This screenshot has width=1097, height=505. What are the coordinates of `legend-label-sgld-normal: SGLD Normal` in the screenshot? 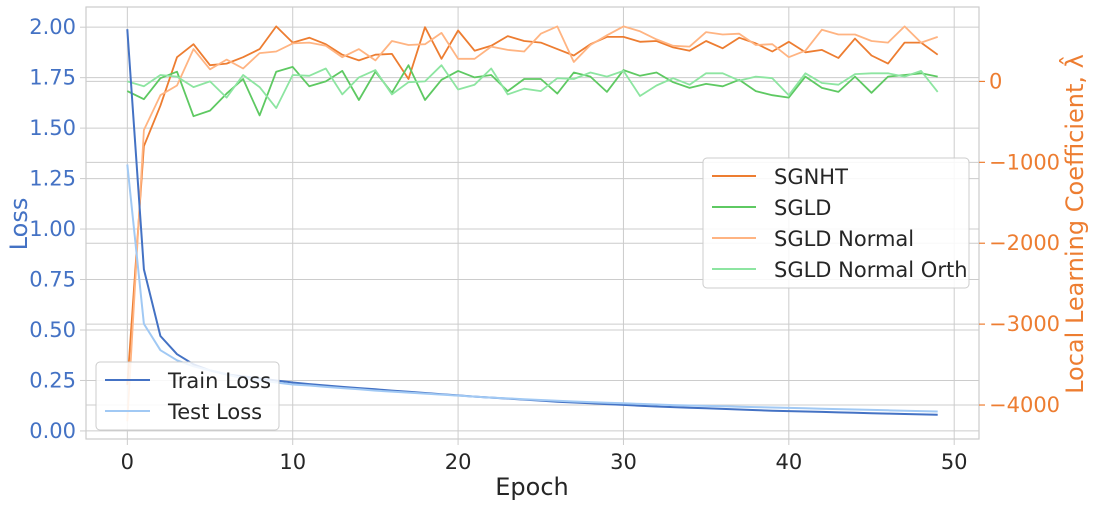 It's located at (844, 239).